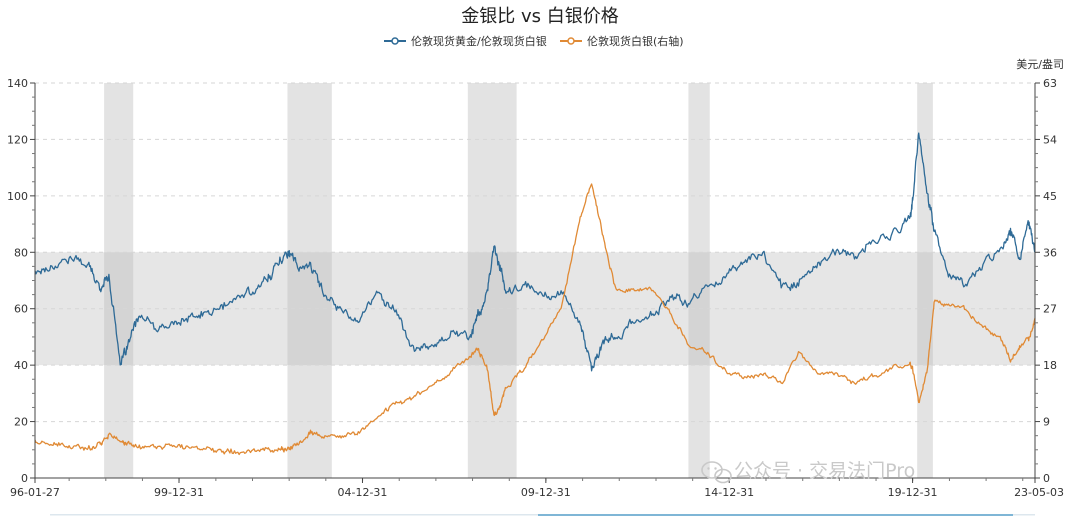 Image resolution: width=1080 pixels, height=517 pixels. Describe the element at coordinates (21, 365) in the screenshot. I see `left-axis-tick-label: 40` at that location.